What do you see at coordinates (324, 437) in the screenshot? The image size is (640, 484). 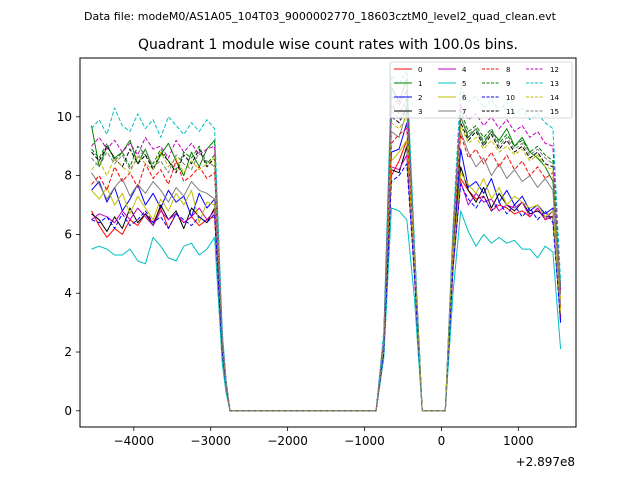 I see `x-axis: −4000 −3000 −2000 −1000 0 1000` at bounding box center [324, 437].